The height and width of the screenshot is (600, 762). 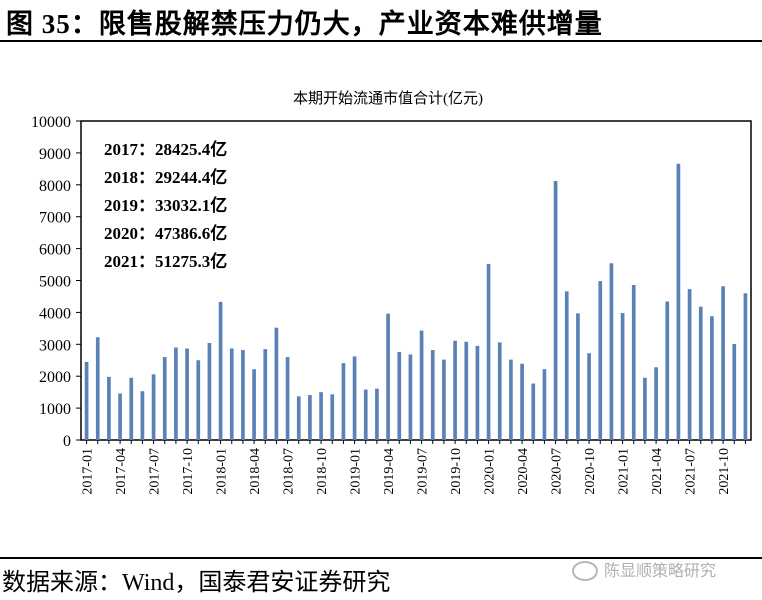 I want to click on watermark: 陈显顺策略研究, so click(x=644, y=569).